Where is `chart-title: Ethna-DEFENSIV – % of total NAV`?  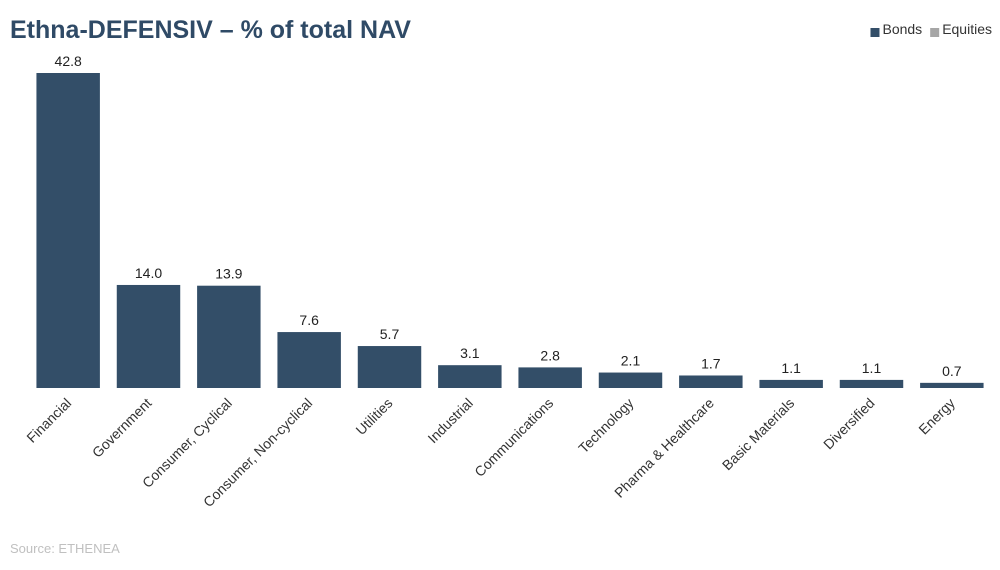 chart-title: Ethna-DEFENSIV – % of total NAV is located at coordinates (210, 30).